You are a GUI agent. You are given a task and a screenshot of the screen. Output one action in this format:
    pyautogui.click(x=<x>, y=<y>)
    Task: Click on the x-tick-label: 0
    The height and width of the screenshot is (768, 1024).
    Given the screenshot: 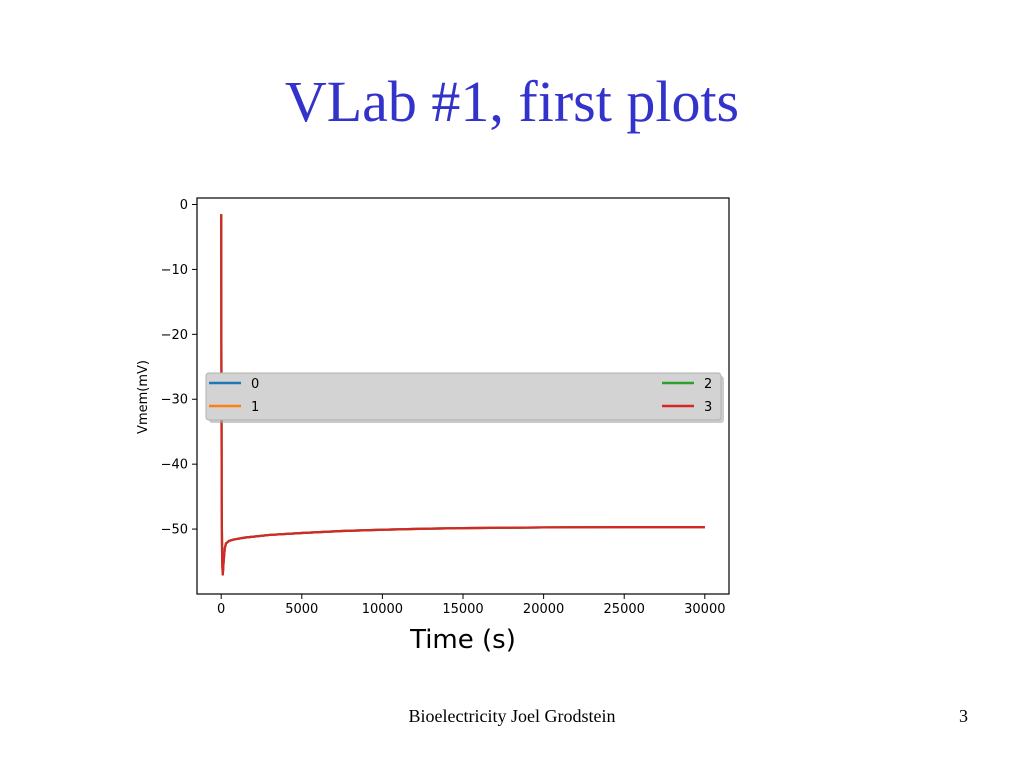 What is the action you would take?
    pyautogui.click(x=221, y=609)
    